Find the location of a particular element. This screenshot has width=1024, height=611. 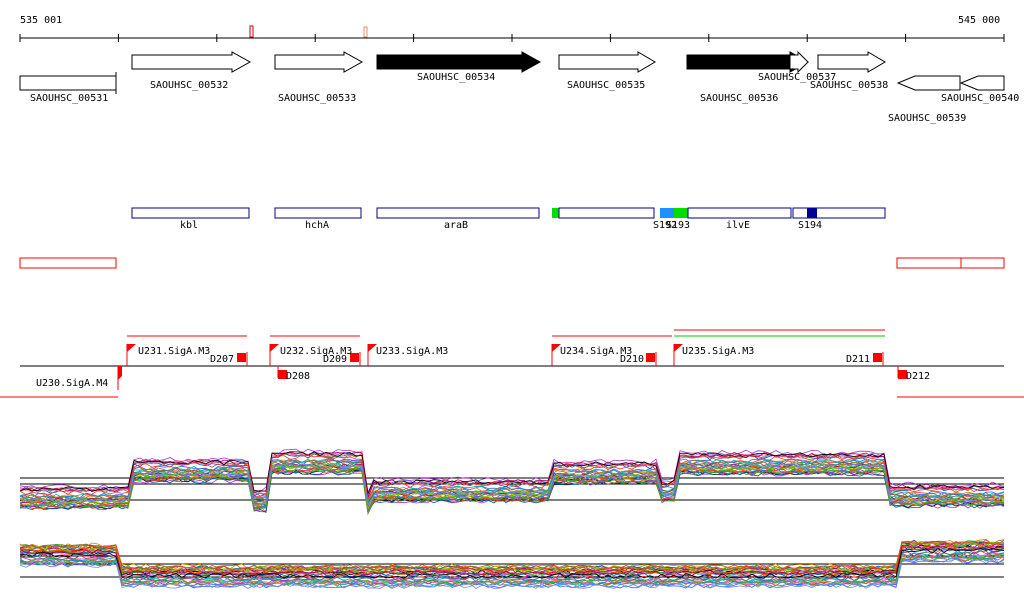

terminator-label: D211 is located at coordinates (858, 359).